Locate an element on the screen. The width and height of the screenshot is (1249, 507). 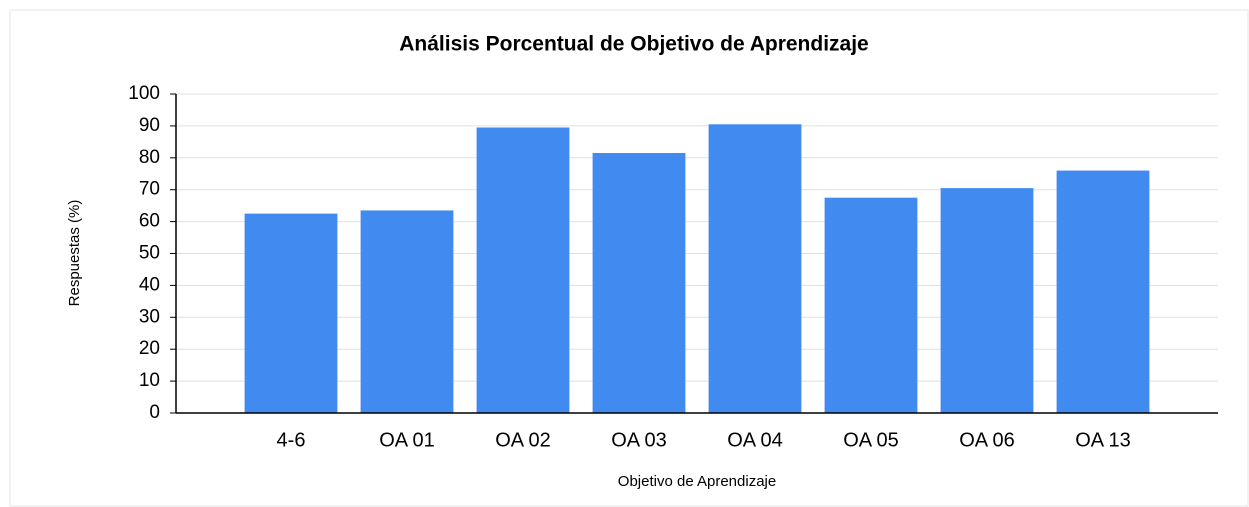
x-tick-label: OA 05 is located at coordinates (871, 440).